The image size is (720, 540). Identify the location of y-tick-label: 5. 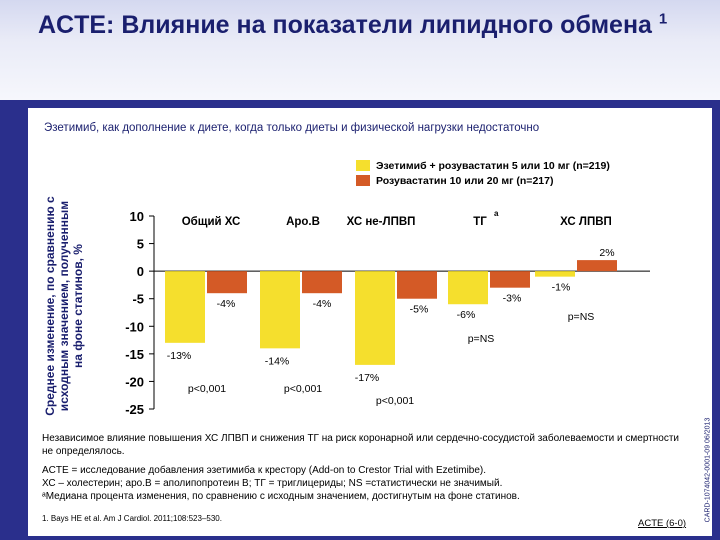
(140, 244).